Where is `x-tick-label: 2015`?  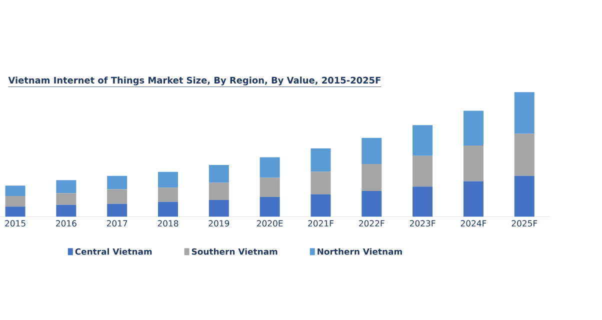 x-tick-label: 2015 is located at coordinates (15, 223).